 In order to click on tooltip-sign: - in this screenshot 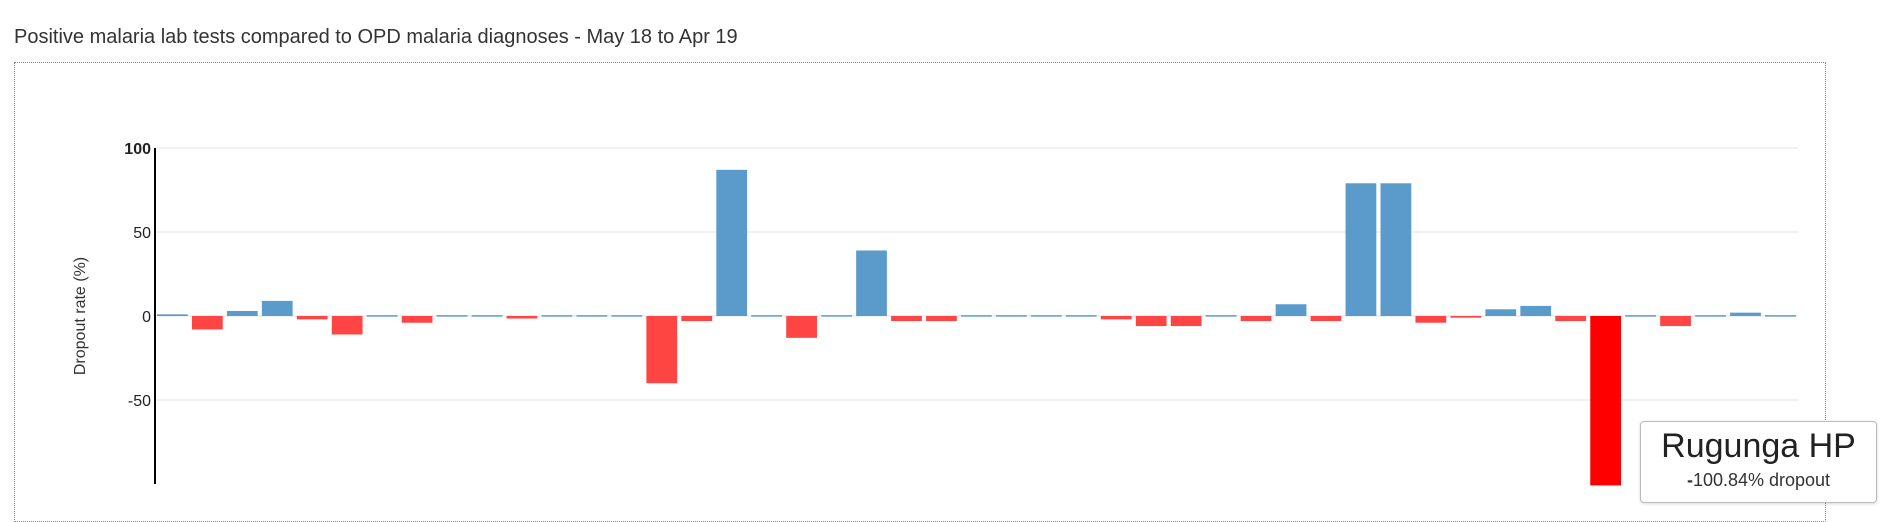, I will do `click(1689, 480)`.